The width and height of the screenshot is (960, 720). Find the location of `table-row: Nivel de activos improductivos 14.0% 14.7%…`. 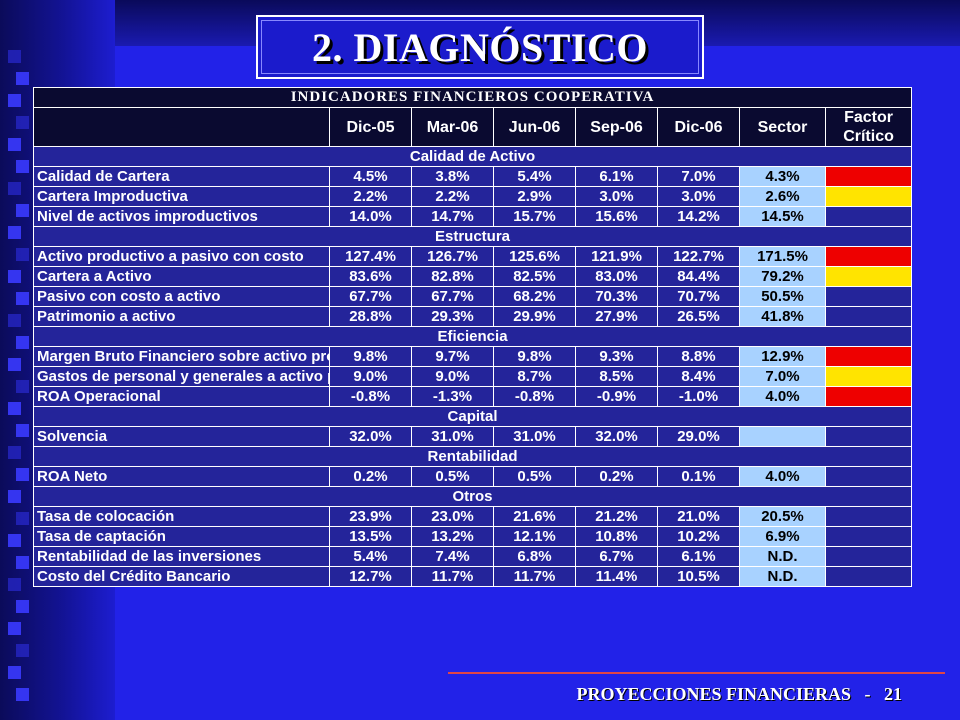

table-row: Nivel de activos improductivos 14.0% 14.7%… is located at coordinates (473, 216).